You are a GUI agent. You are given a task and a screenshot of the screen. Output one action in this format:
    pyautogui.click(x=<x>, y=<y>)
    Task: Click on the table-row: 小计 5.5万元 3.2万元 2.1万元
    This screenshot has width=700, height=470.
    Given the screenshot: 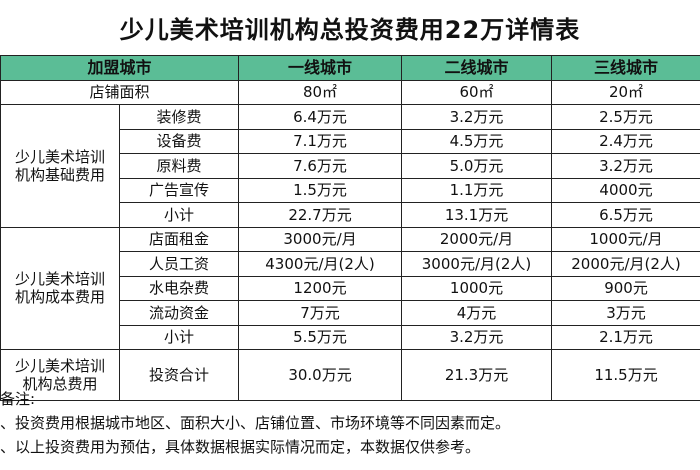 What is the action you would take?
    pyautogui.click(x=350, y=337)
    